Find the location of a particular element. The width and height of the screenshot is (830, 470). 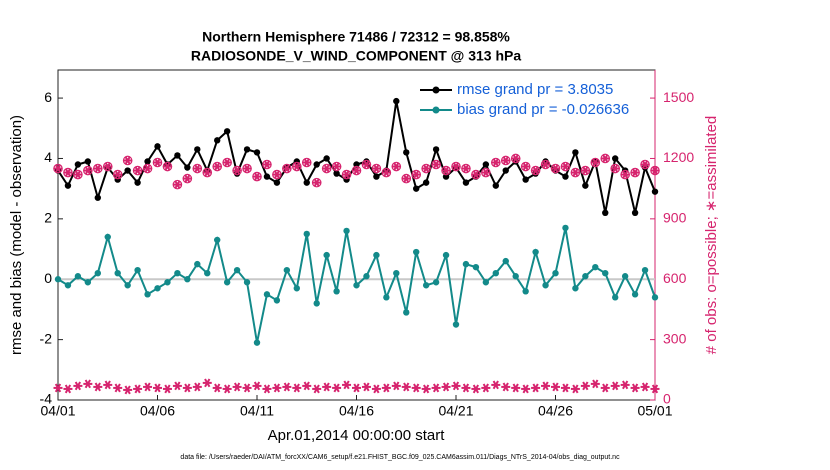

y2-tick-label: 900 is located at coordinates (675, 218).